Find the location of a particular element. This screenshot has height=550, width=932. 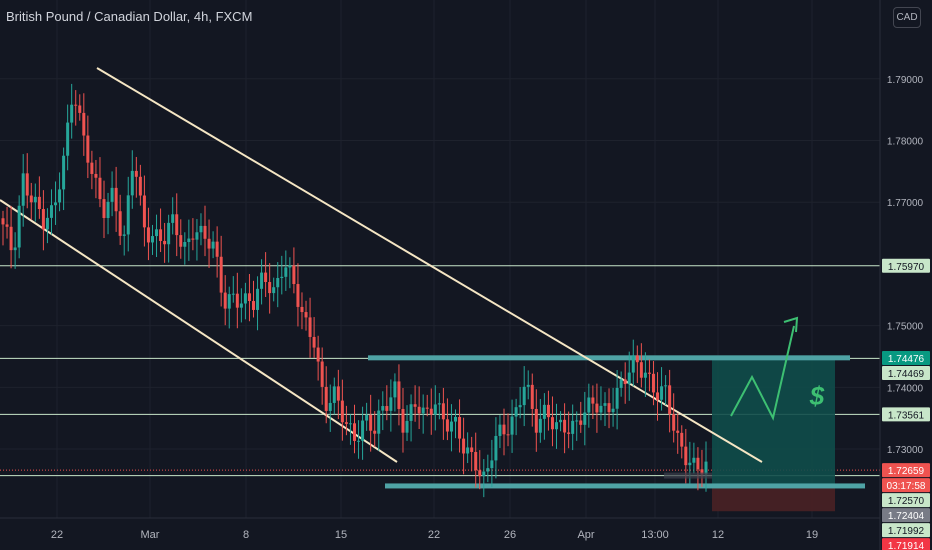

price-label-countdown: 03:17:58 is located at coordinates (906, 485).